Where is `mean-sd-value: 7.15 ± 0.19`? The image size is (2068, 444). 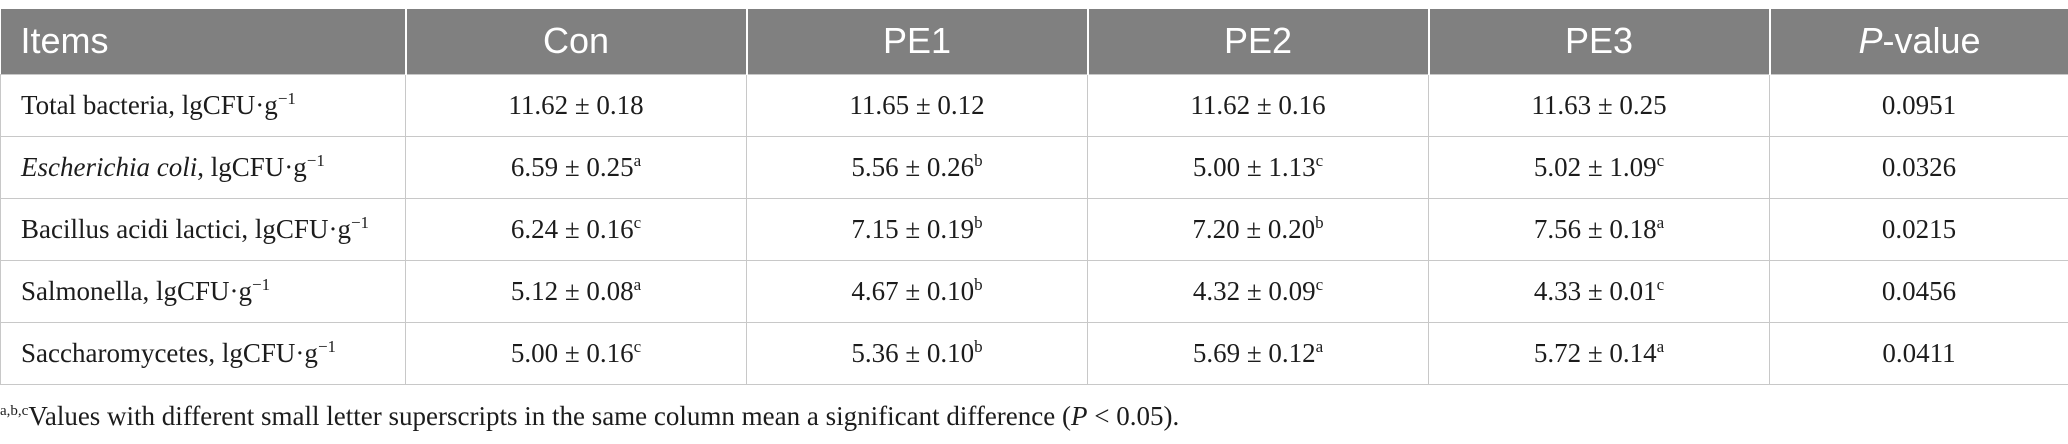
mean-sd-value: 7.15 ± 0.19 is located at coordinates (913, 228).